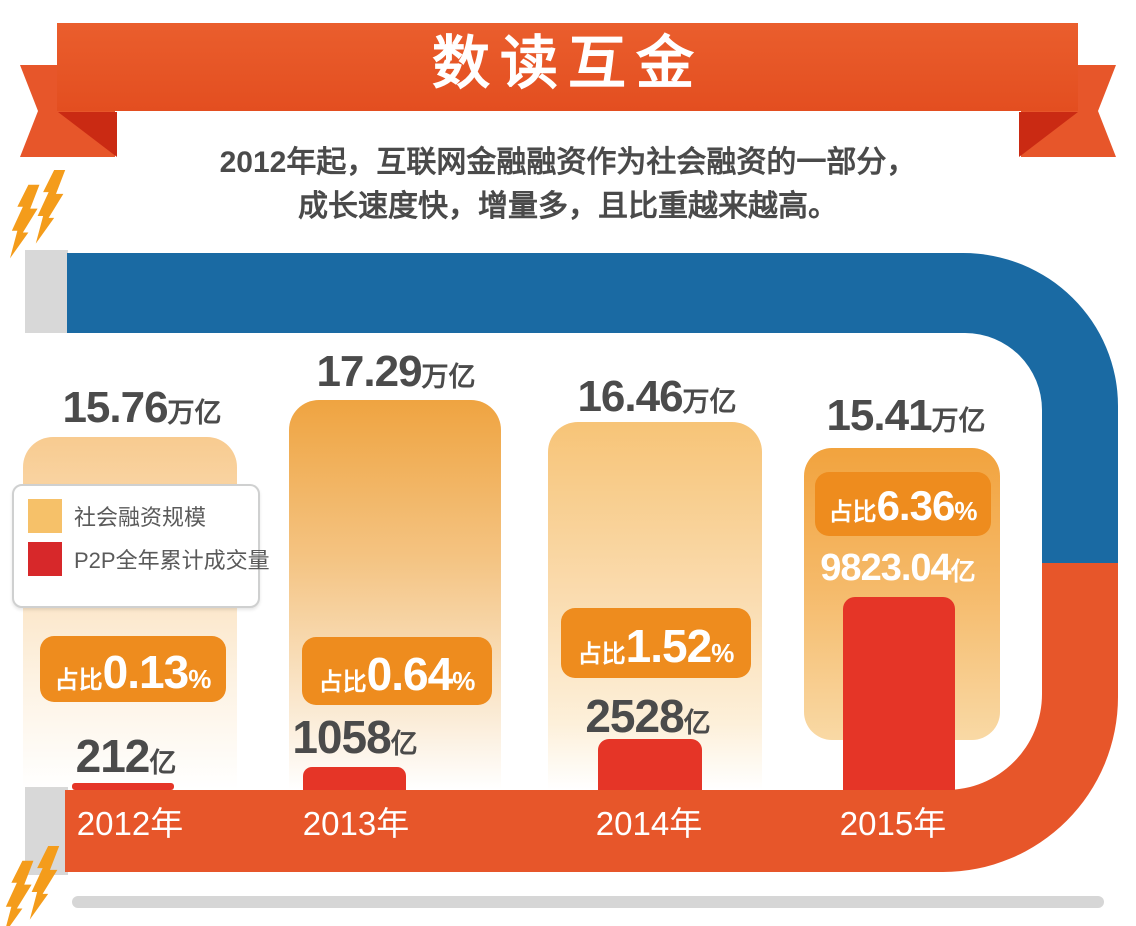 The height and width of the screenshot is (926, 1136). What do you see at coordinates (140, 517) in the screenshot?
I see `legend-label-social: 社会融资规模` at bounding box center [140, 517].